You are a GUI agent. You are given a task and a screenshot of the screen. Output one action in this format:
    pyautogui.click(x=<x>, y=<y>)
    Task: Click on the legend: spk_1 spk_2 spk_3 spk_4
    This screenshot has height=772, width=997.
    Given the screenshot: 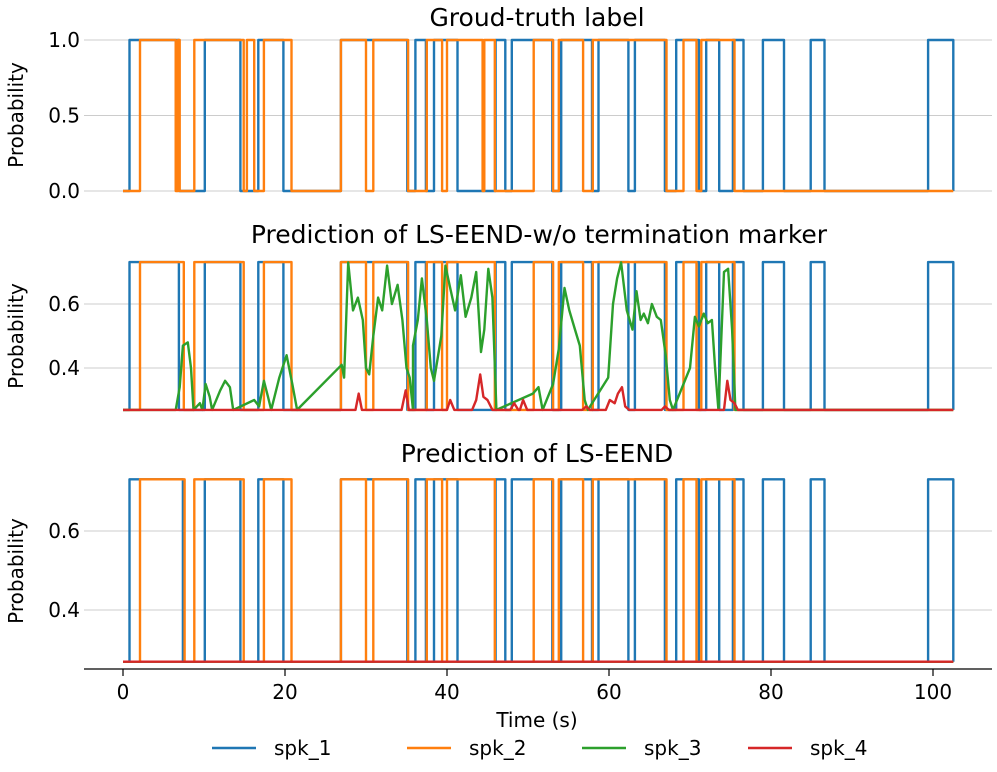 What is the action you would take?
    pyautogui.click(x=539, y=748)
    